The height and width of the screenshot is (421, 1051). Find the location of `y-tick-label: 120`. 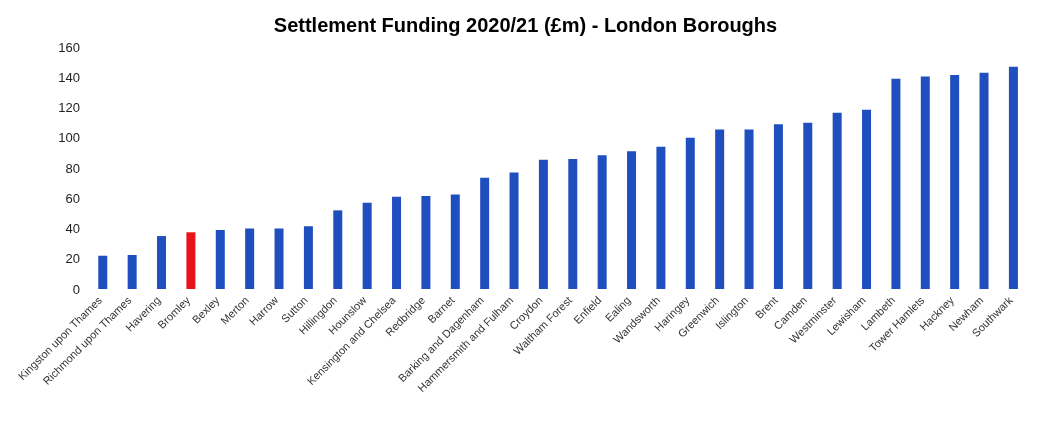

y-tick-label: 120 is located at coordinates (69, 108).